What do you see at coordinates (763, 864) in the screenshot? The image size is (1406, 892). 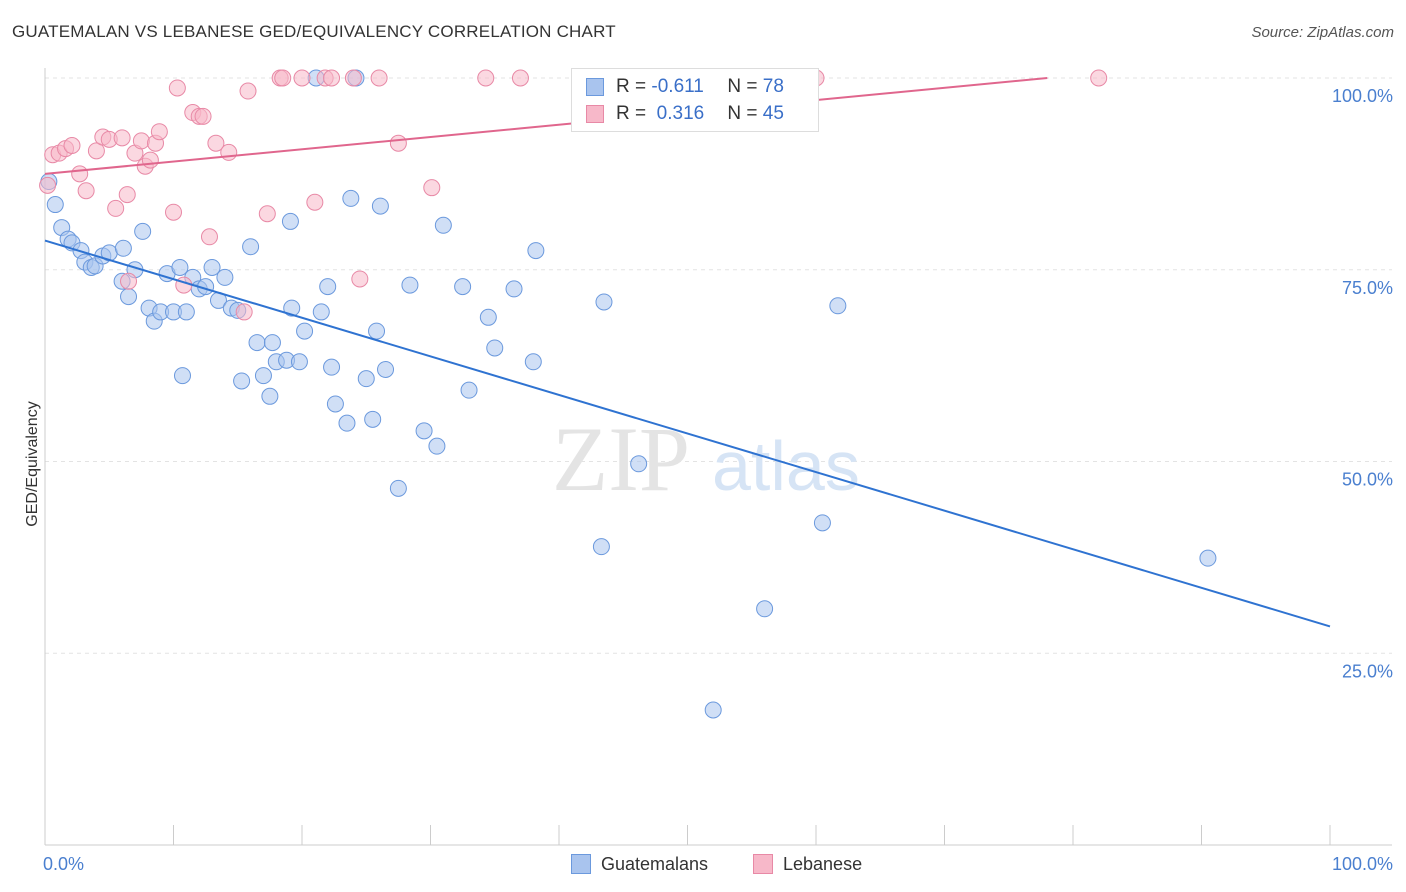 I see `bottom-legend-swatch-pink` at bounding box center [763, 864].